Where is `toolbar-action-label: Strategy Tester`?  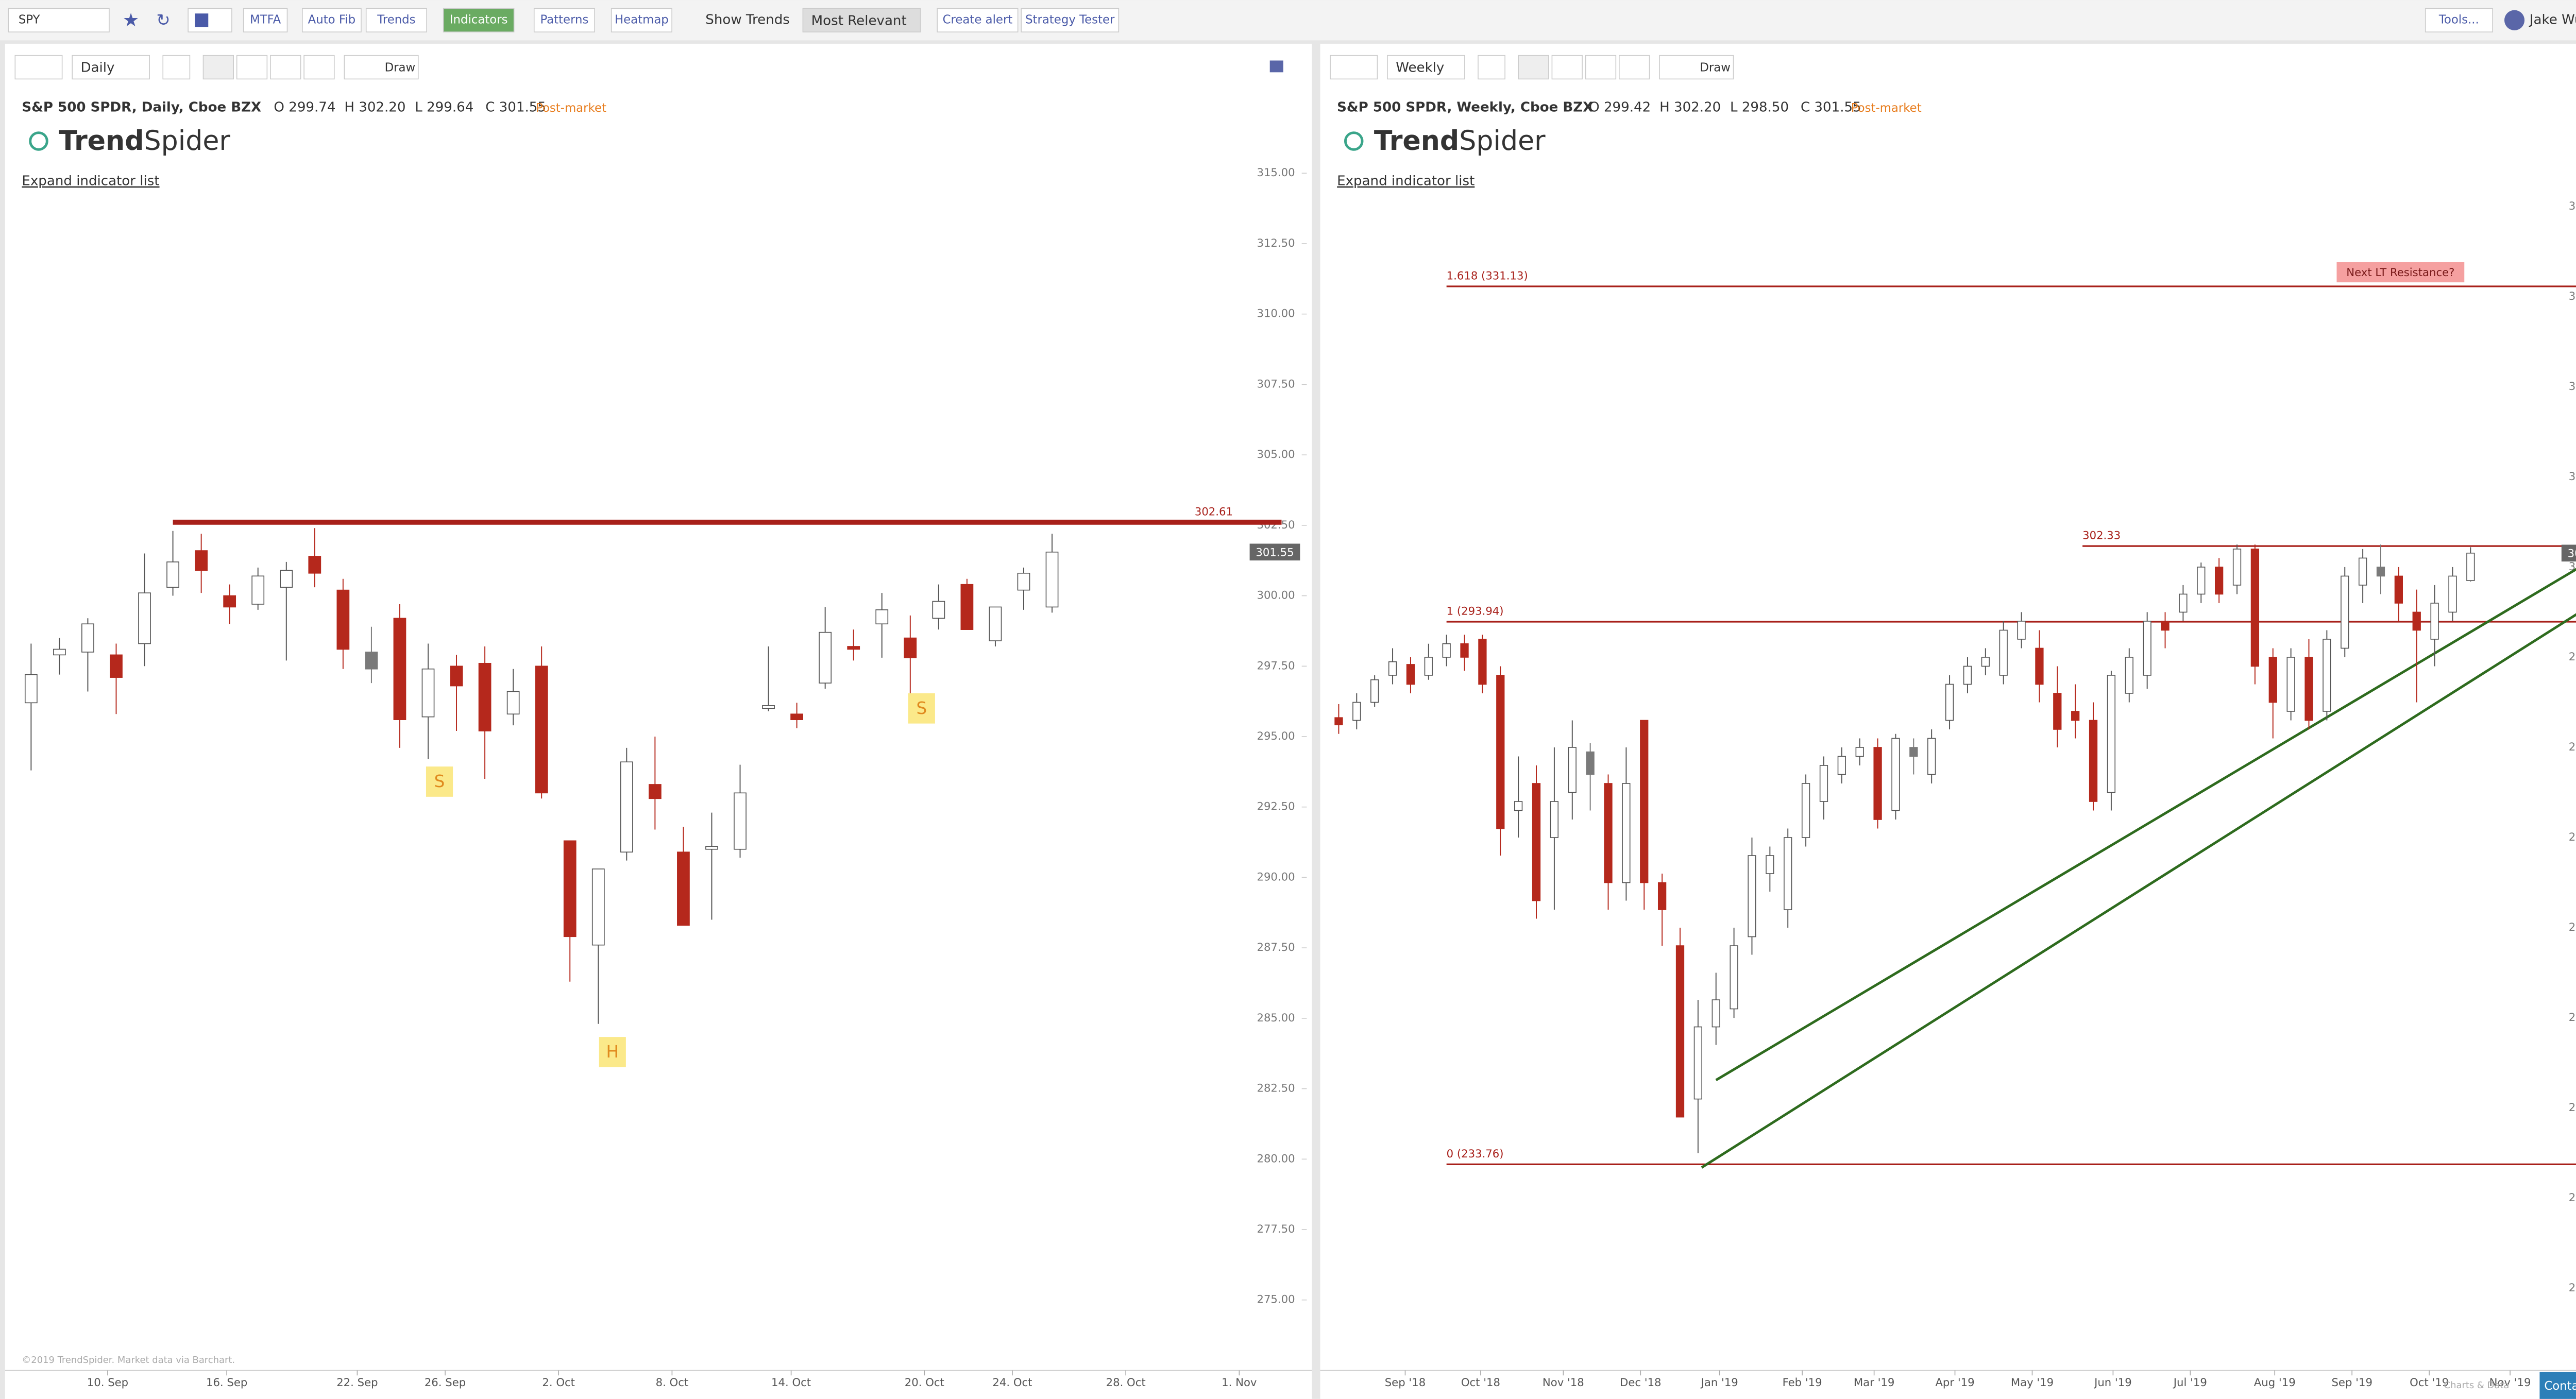 toolbar-action-label: Strategy Tester is located at coordinates (1070, 20).